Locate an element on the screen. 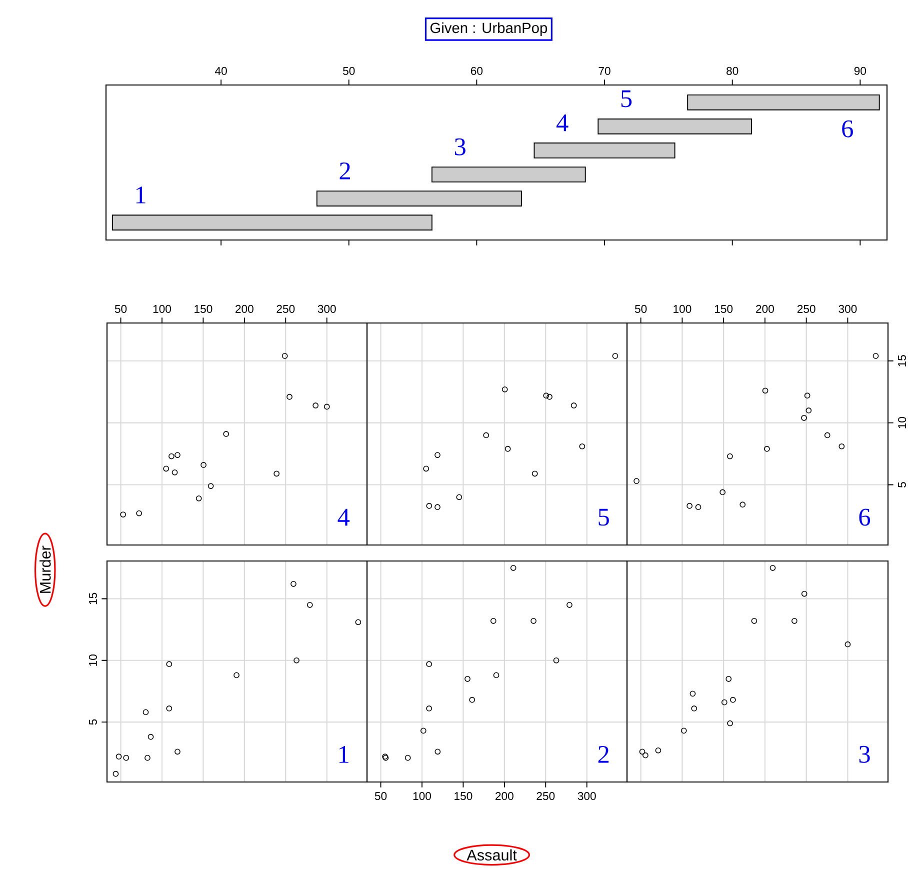 The height and width of the screenshot is (870, 917). annotation: 5 is located at coordinates (626, 99).